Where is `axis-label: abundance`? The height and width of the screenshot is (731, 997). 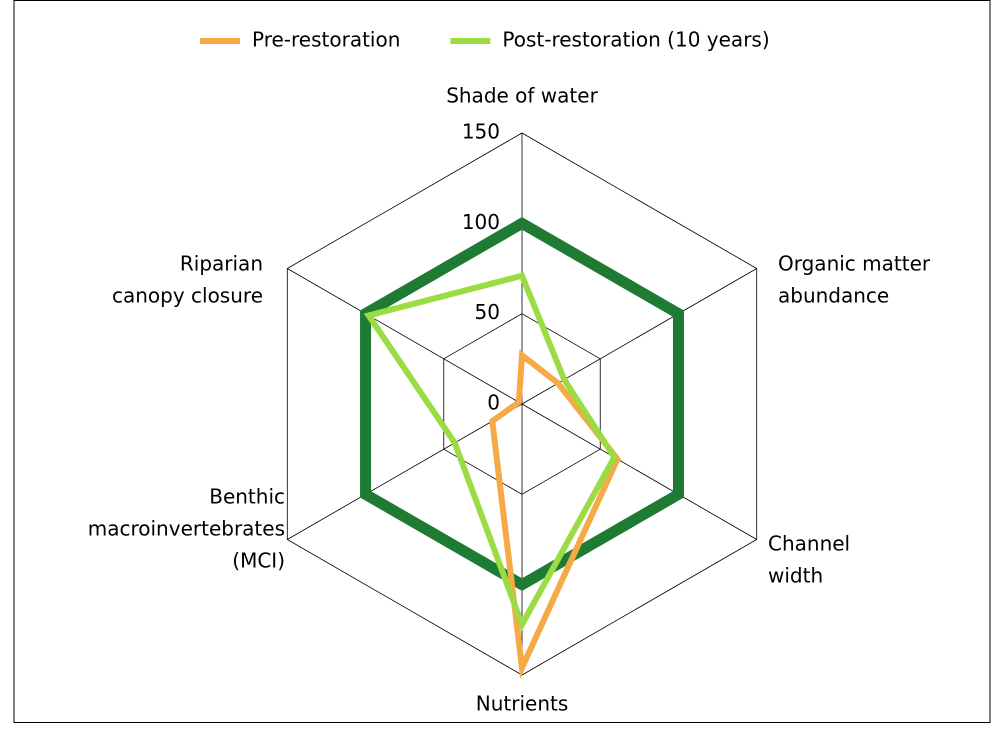
axis-label: abundance is located at coordinates (833, 296).